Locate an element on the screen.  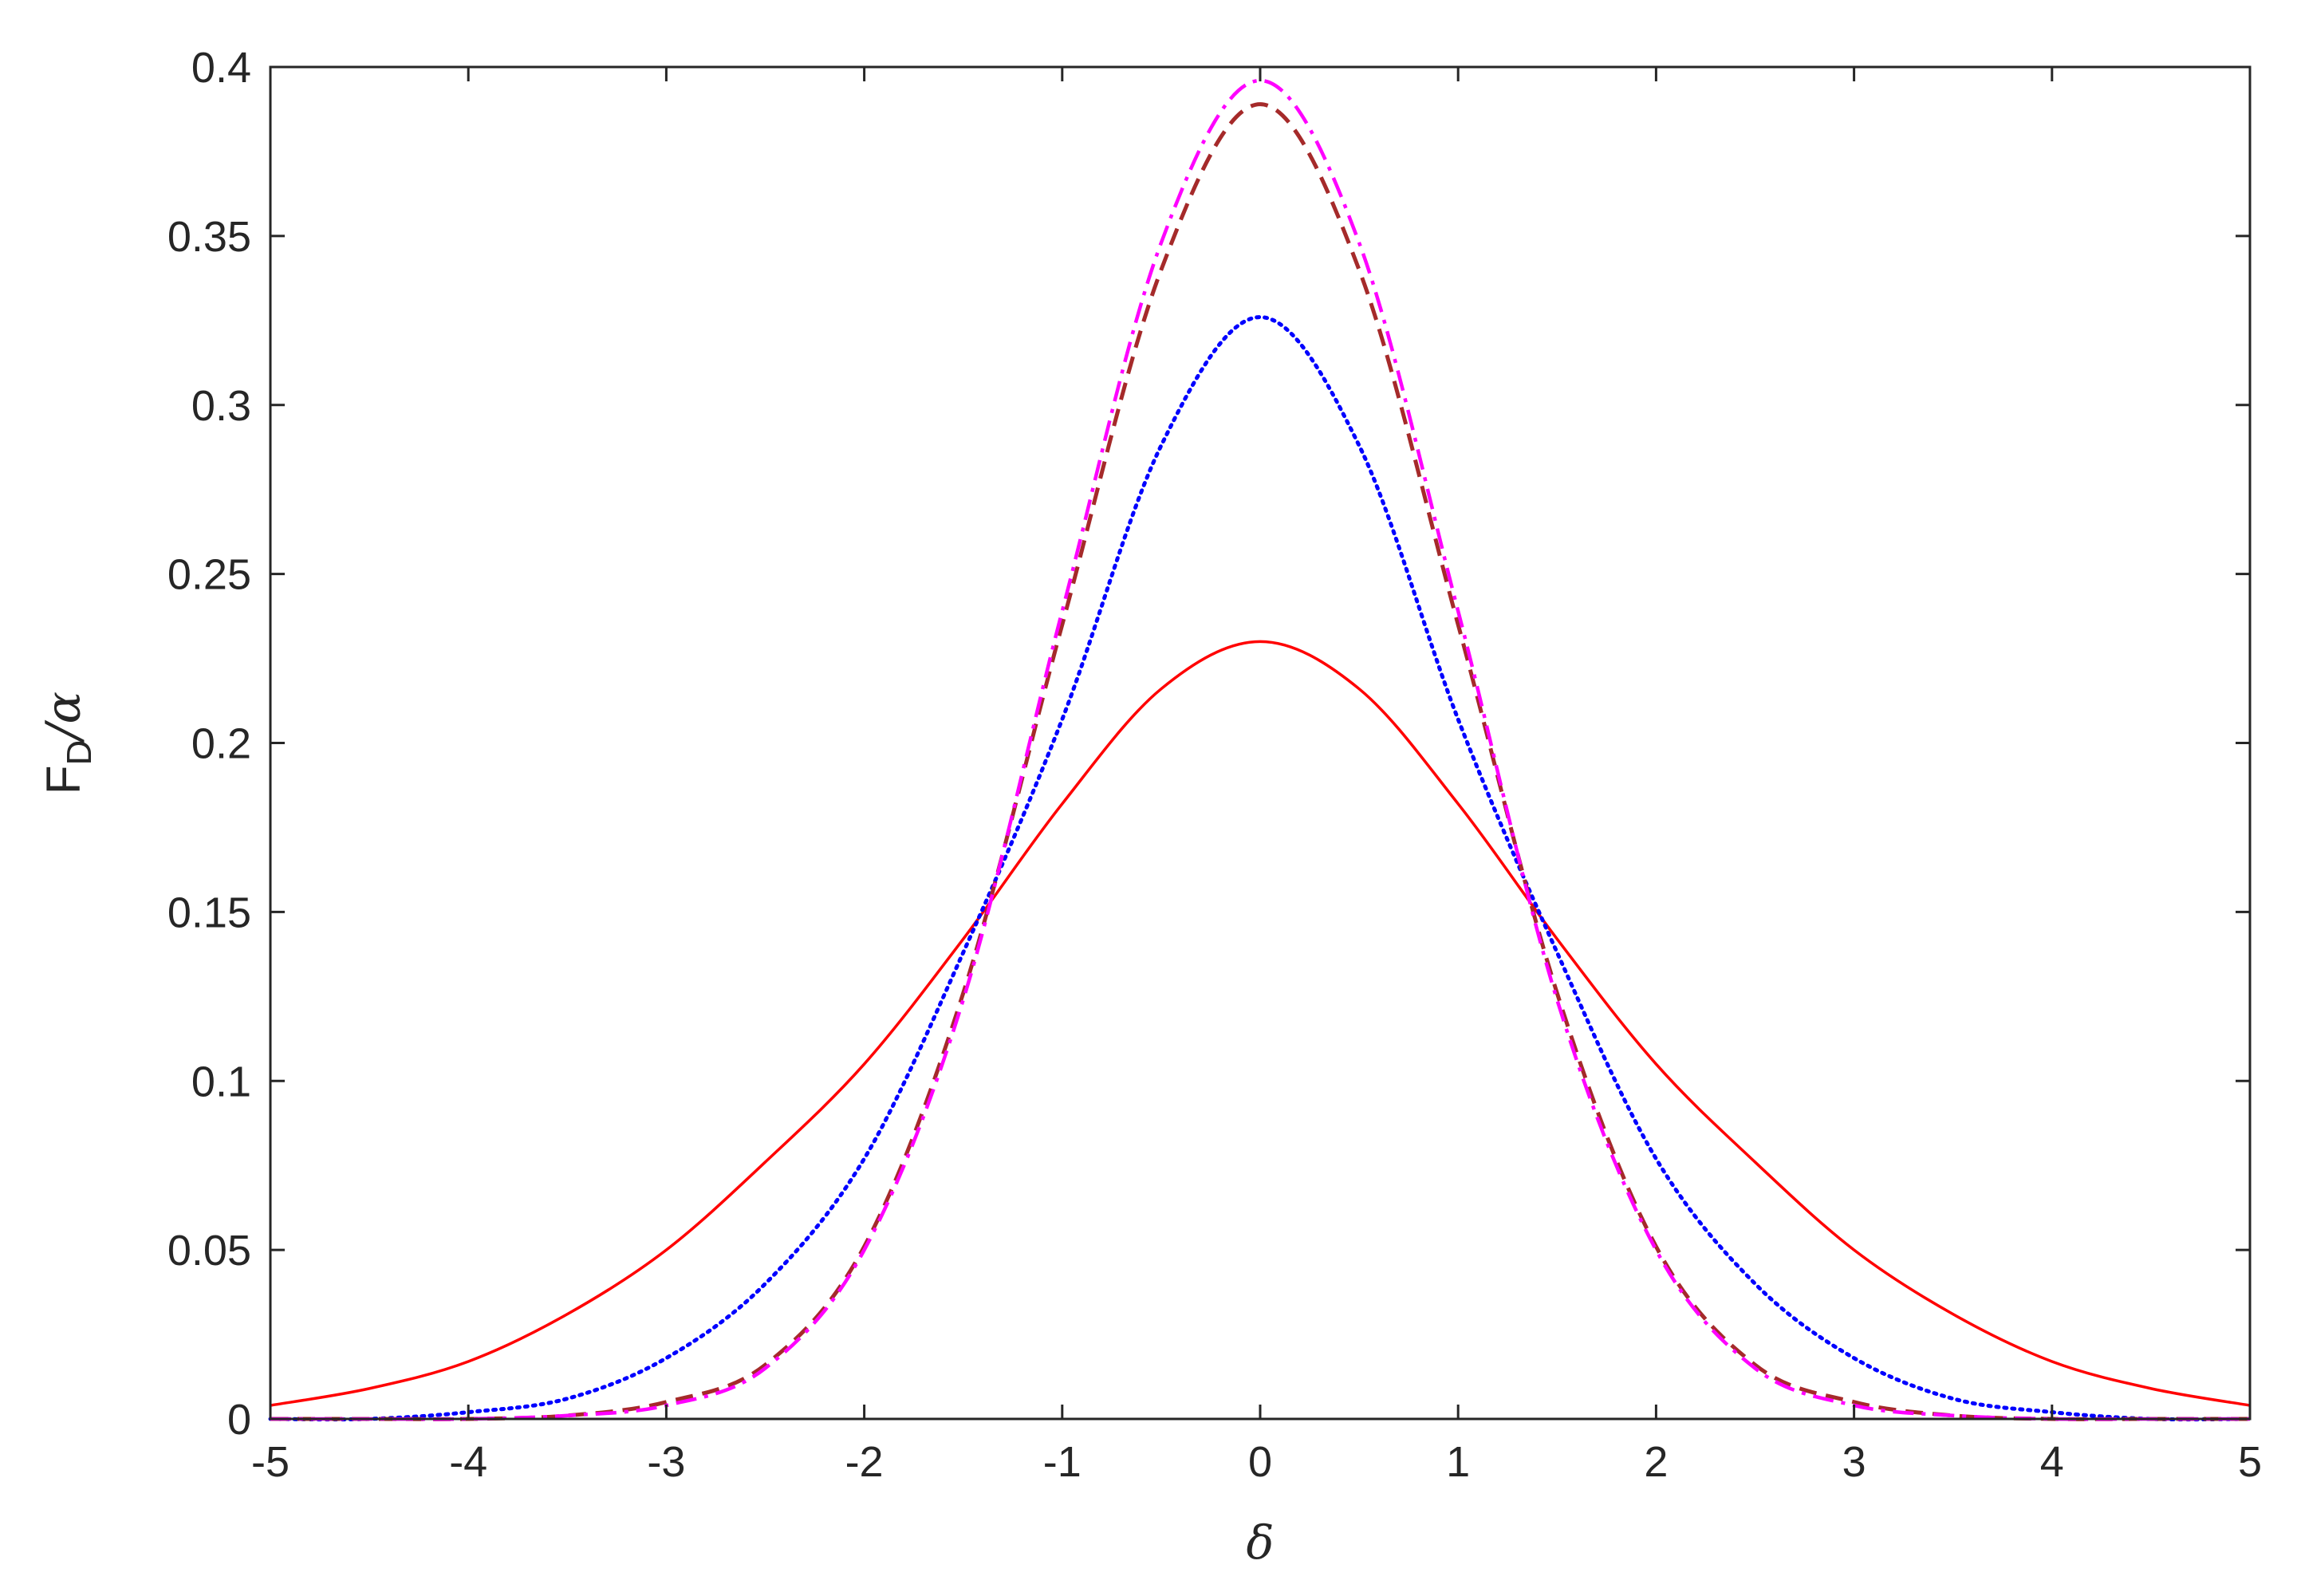
x-tick-label: -4 is located at coordinates (468, 1462).